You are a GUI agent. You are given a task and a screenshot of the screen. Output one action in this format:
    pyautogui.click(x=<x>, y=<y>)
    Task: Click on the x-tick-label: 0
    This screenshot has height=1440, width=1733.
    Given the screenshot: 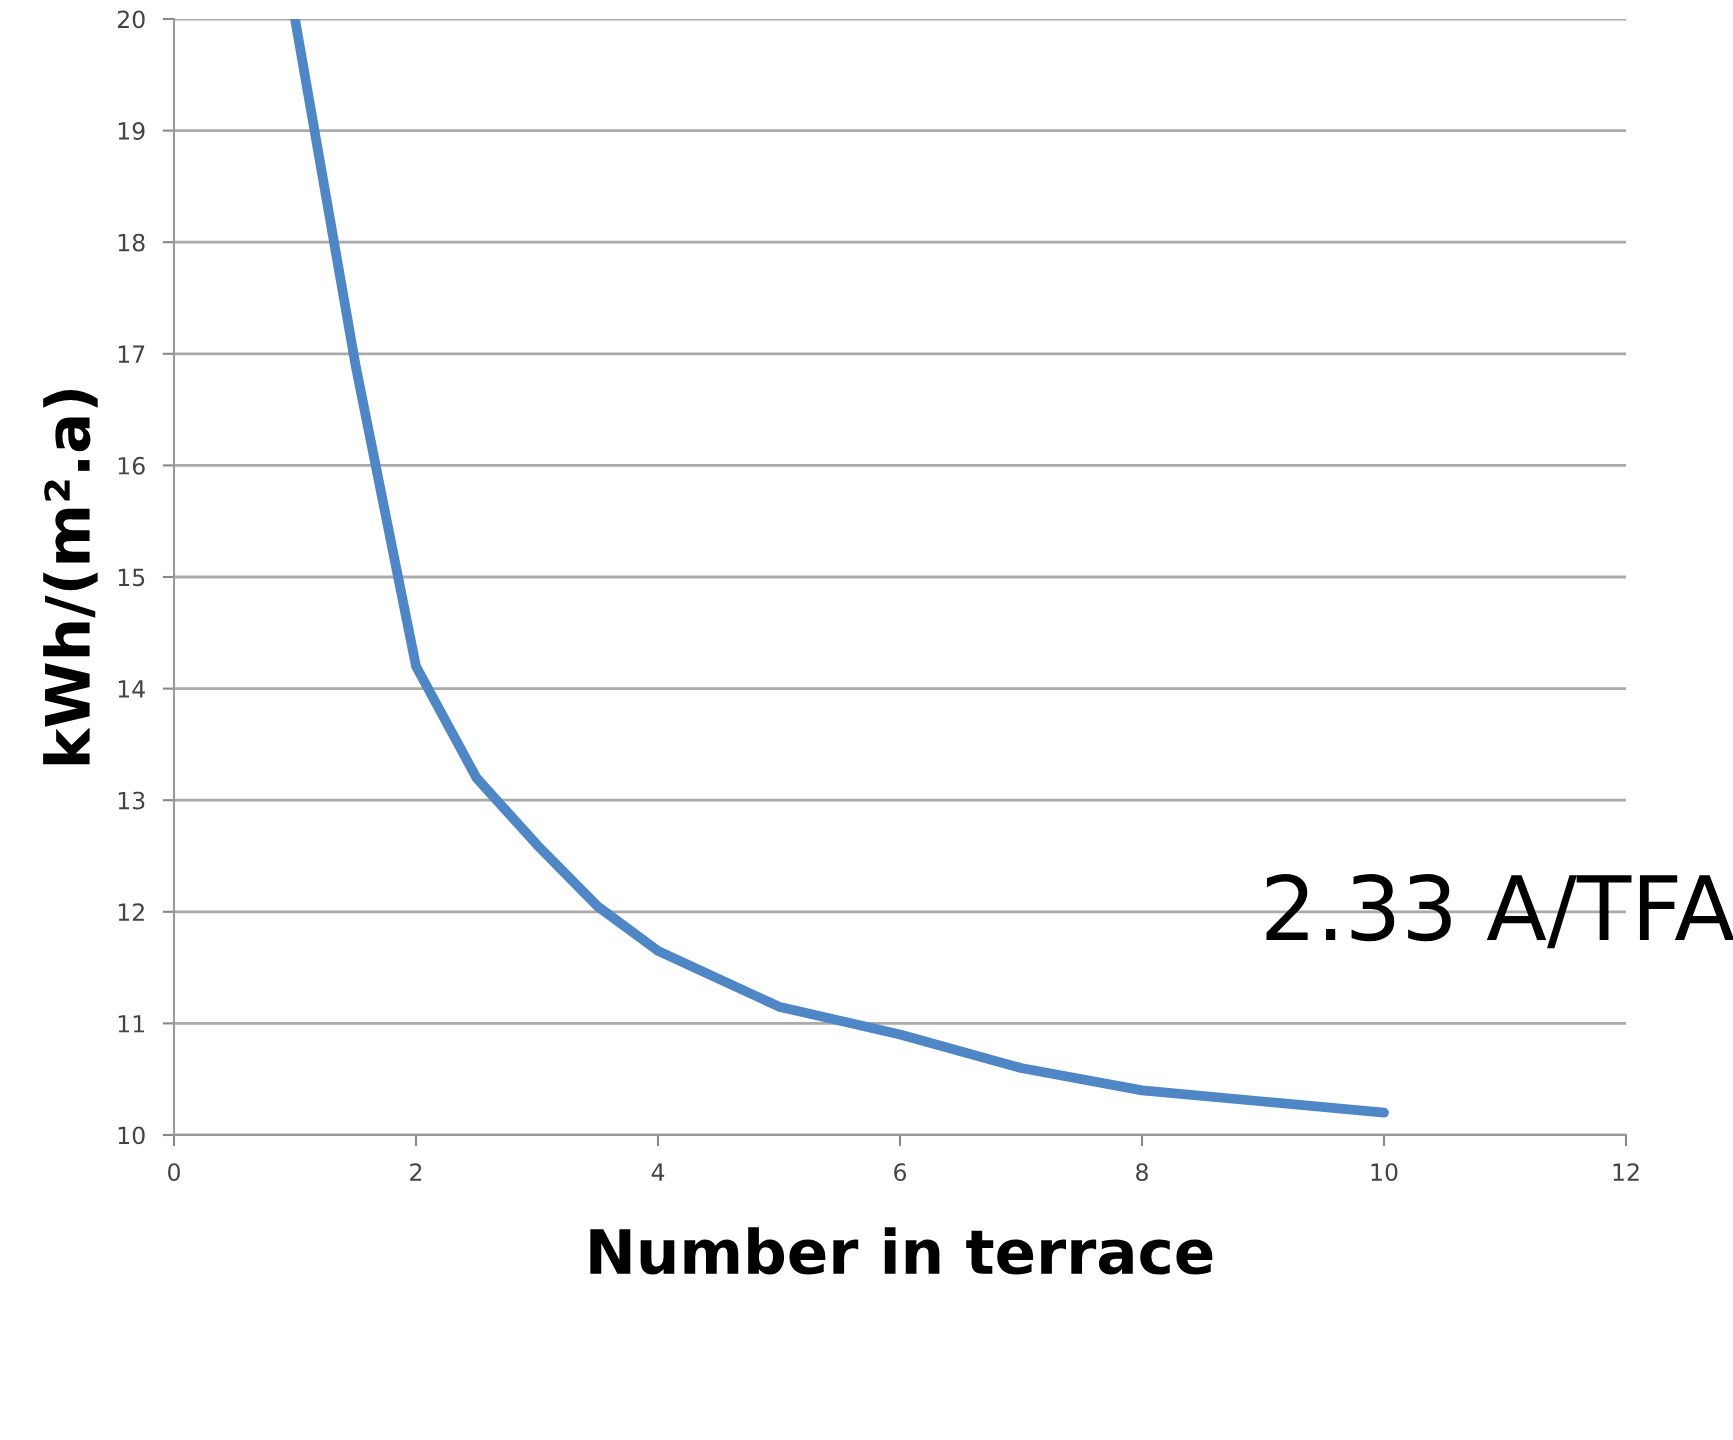 What is the action you would take?
    pyautogui.click(x=174, y=1172)
    